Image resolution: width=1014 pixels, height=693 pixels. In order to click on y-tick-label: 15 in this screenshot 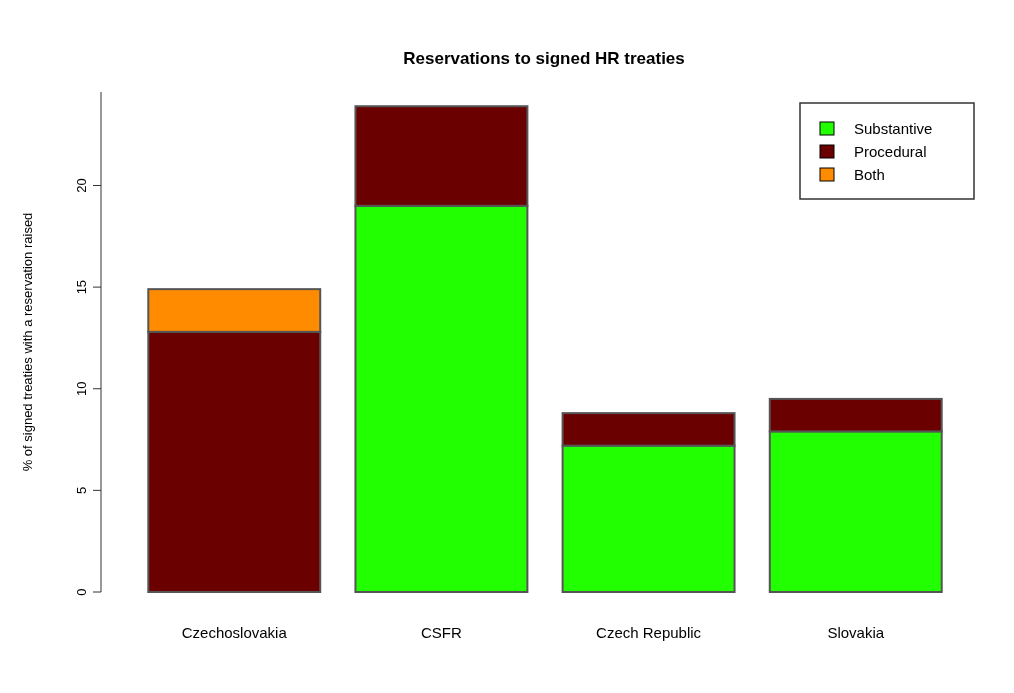, I will do `click(81, 287)`.